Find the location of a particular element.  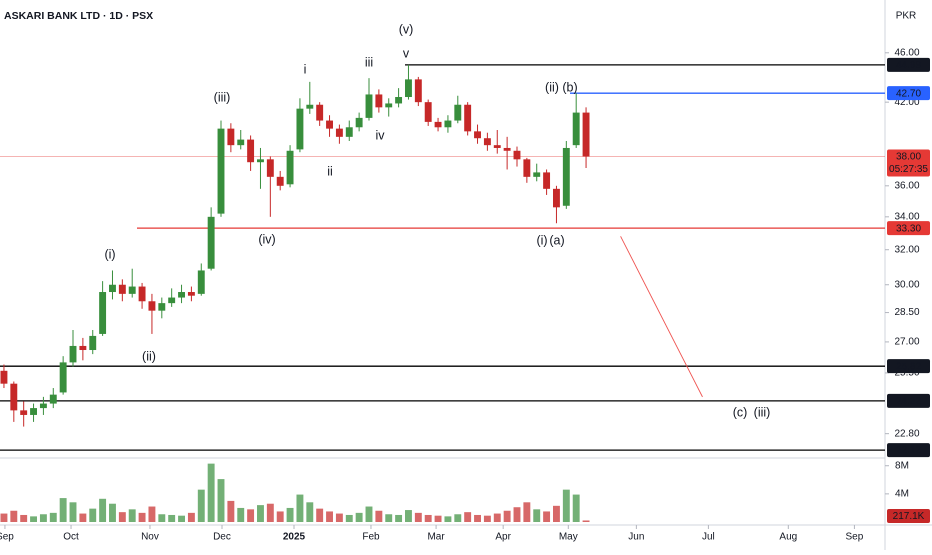

x-tick-label: Jun is located at coordinates (636, 537).